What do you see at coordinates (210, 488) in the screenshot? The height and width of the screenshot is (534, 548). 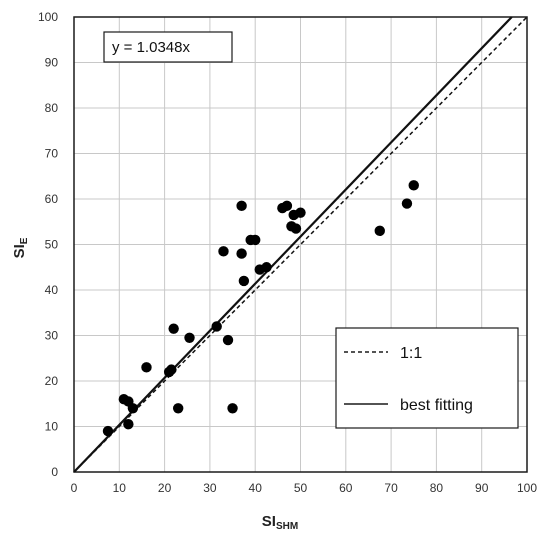 I see `x-tick-label: 30` at bounding box center [210, 488].